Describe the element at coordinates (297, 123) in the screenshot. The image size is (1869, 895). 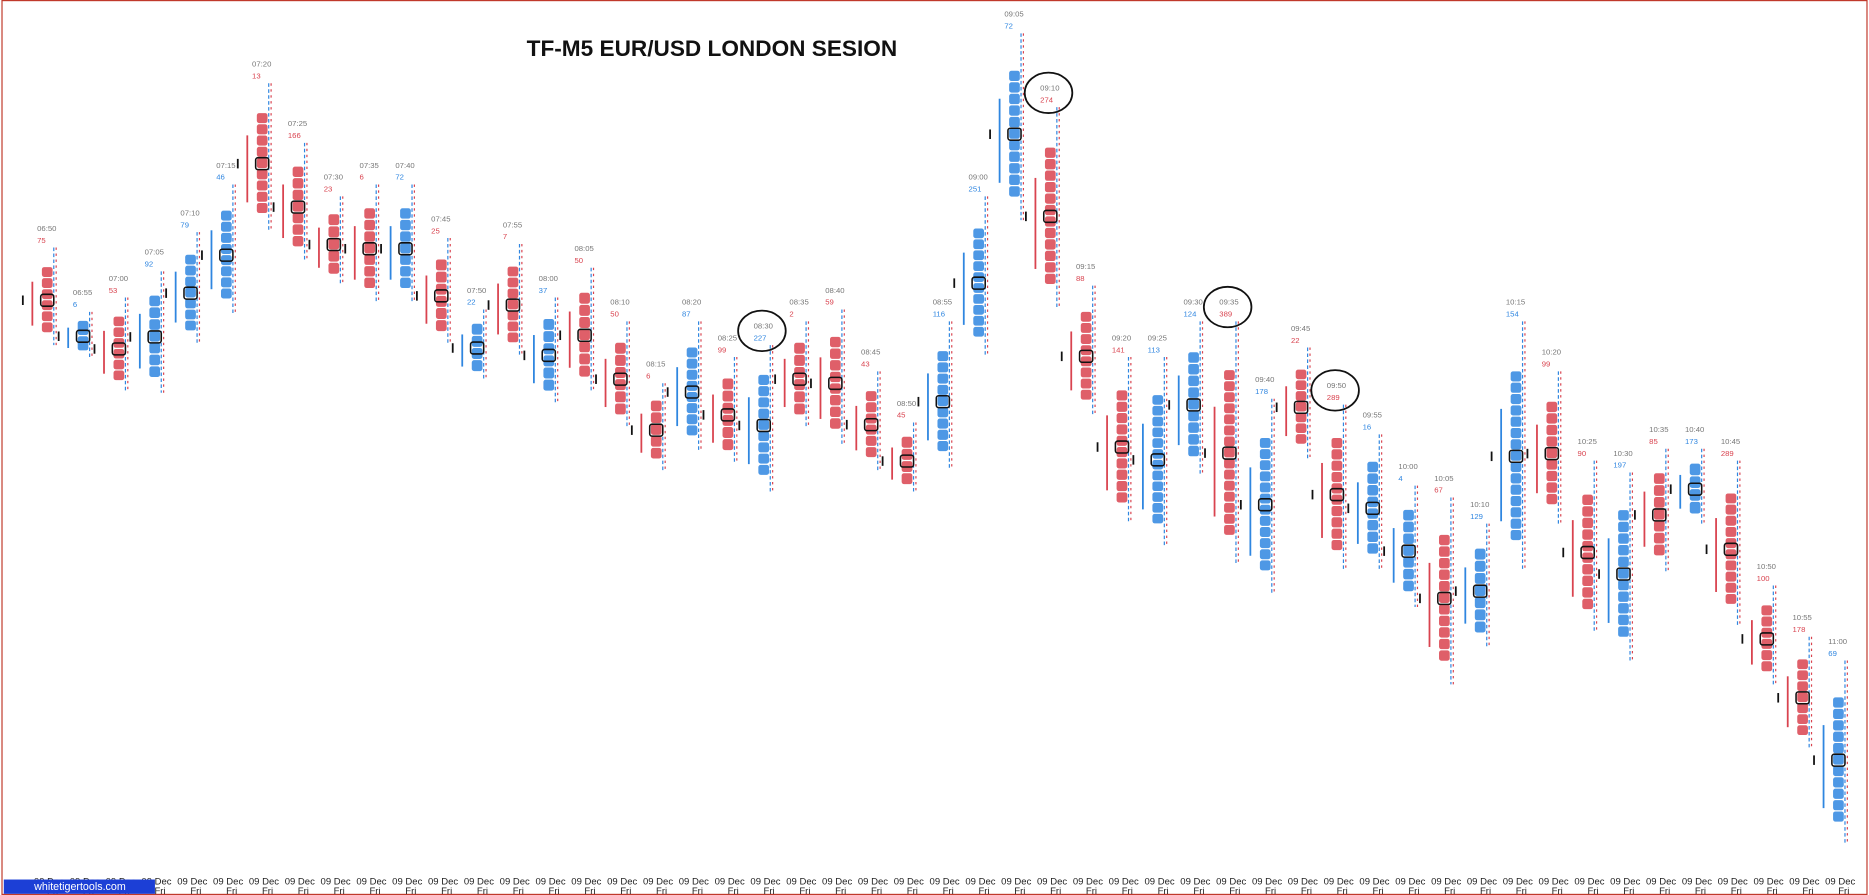
I see `time-label: 07:25` at that location.